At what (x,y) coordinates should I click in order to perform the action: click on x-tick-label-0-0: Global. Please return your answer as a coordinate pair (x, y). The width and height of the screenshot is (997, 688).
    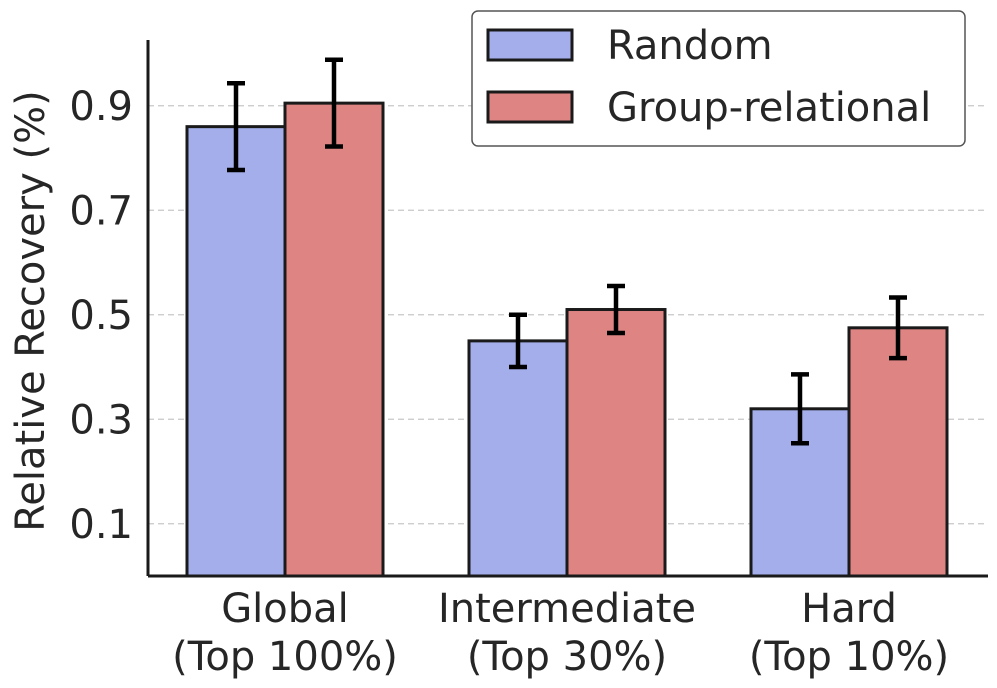
    Looking at the image, I should click on (285, 609).